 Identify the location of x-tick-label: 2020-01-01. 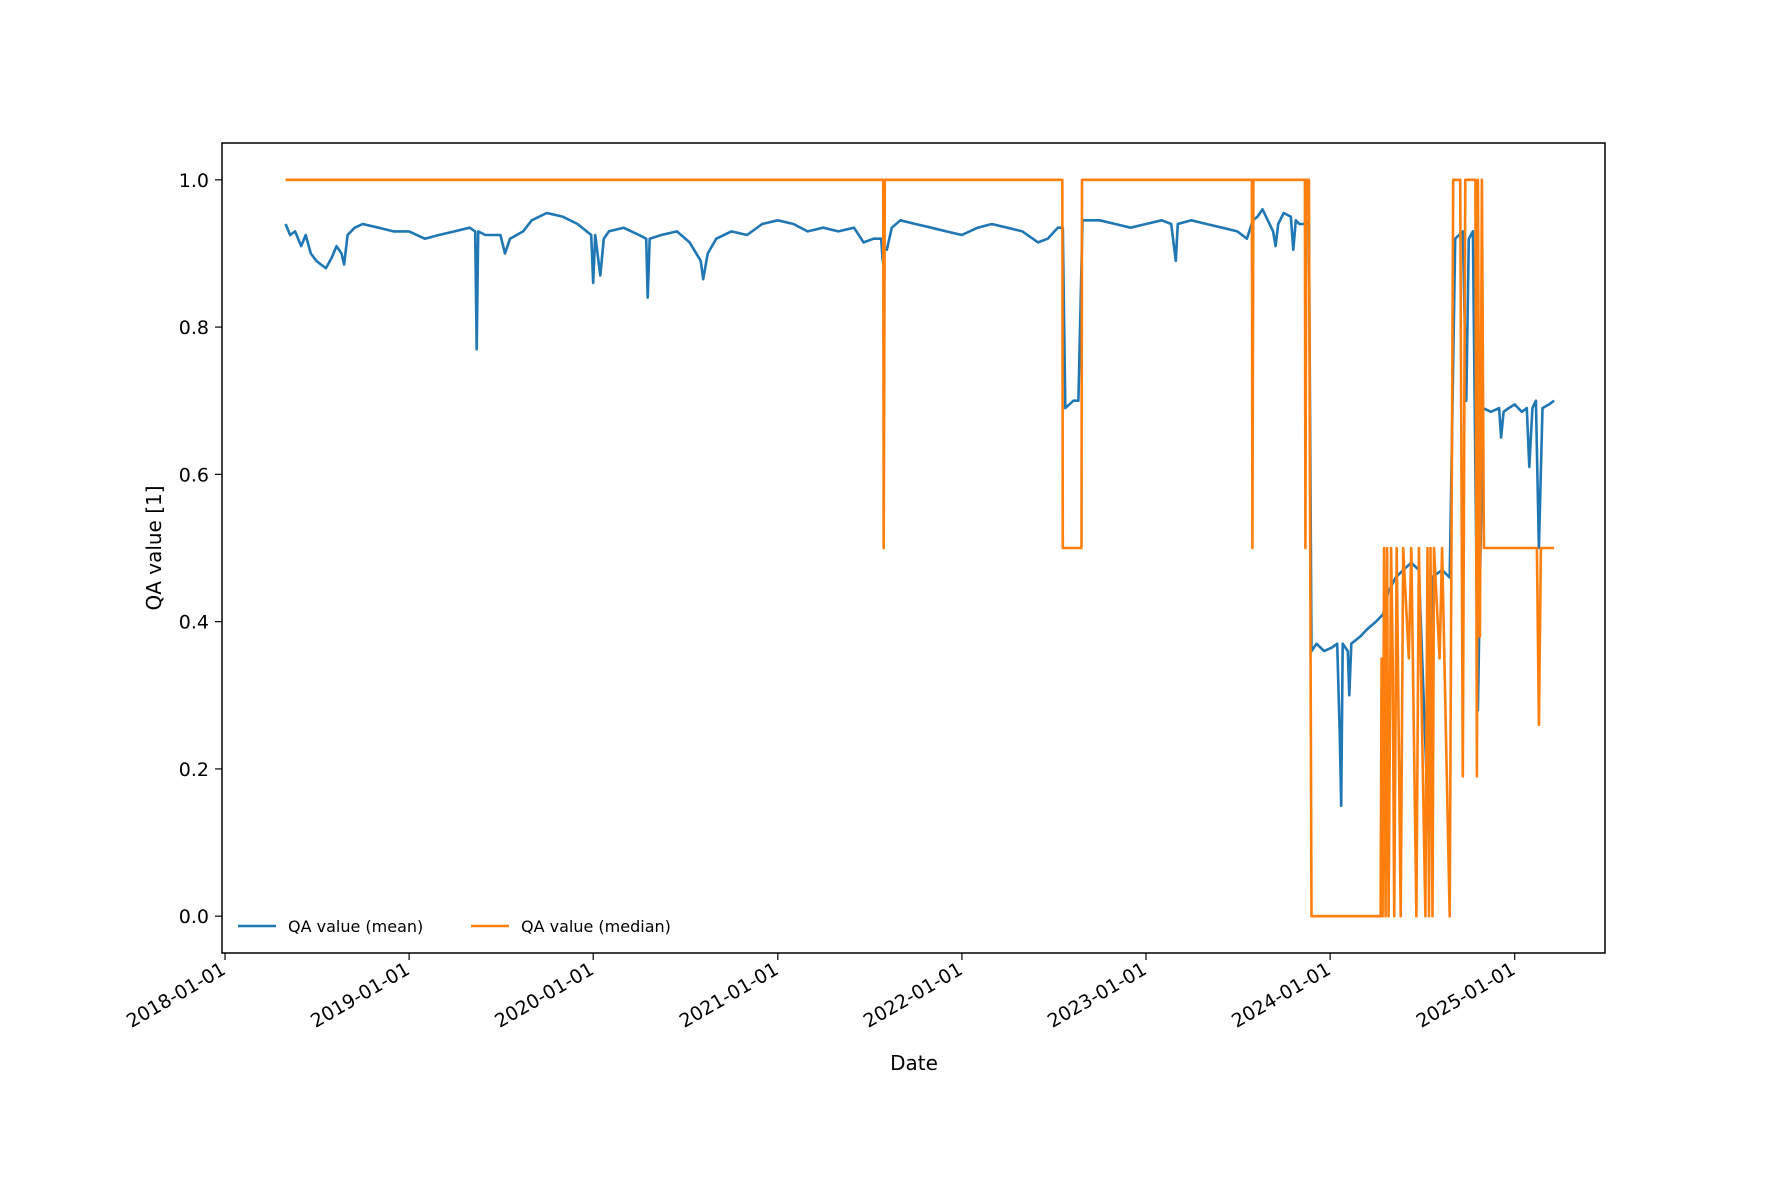
(544, 995).